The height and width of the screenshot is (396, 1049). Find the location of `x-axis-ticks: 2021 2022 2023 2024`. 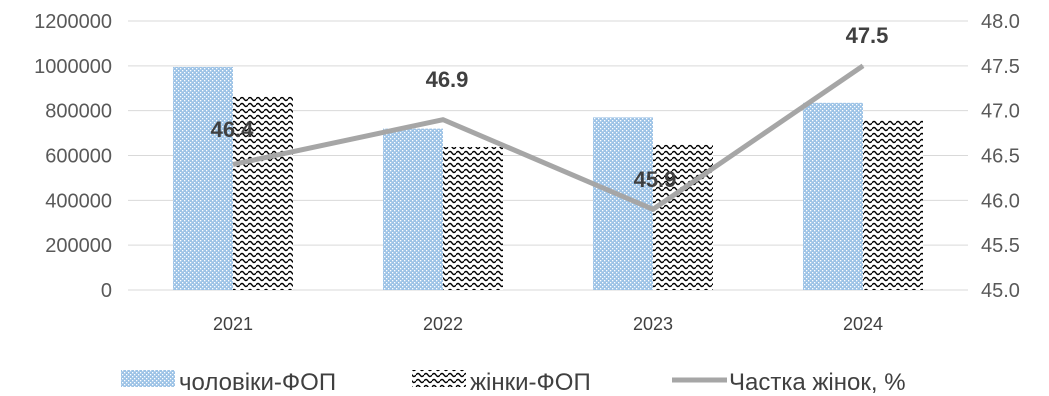

x-axis-ticks: 2021 2022 2023 2024 is located at coordinates (548, 324).